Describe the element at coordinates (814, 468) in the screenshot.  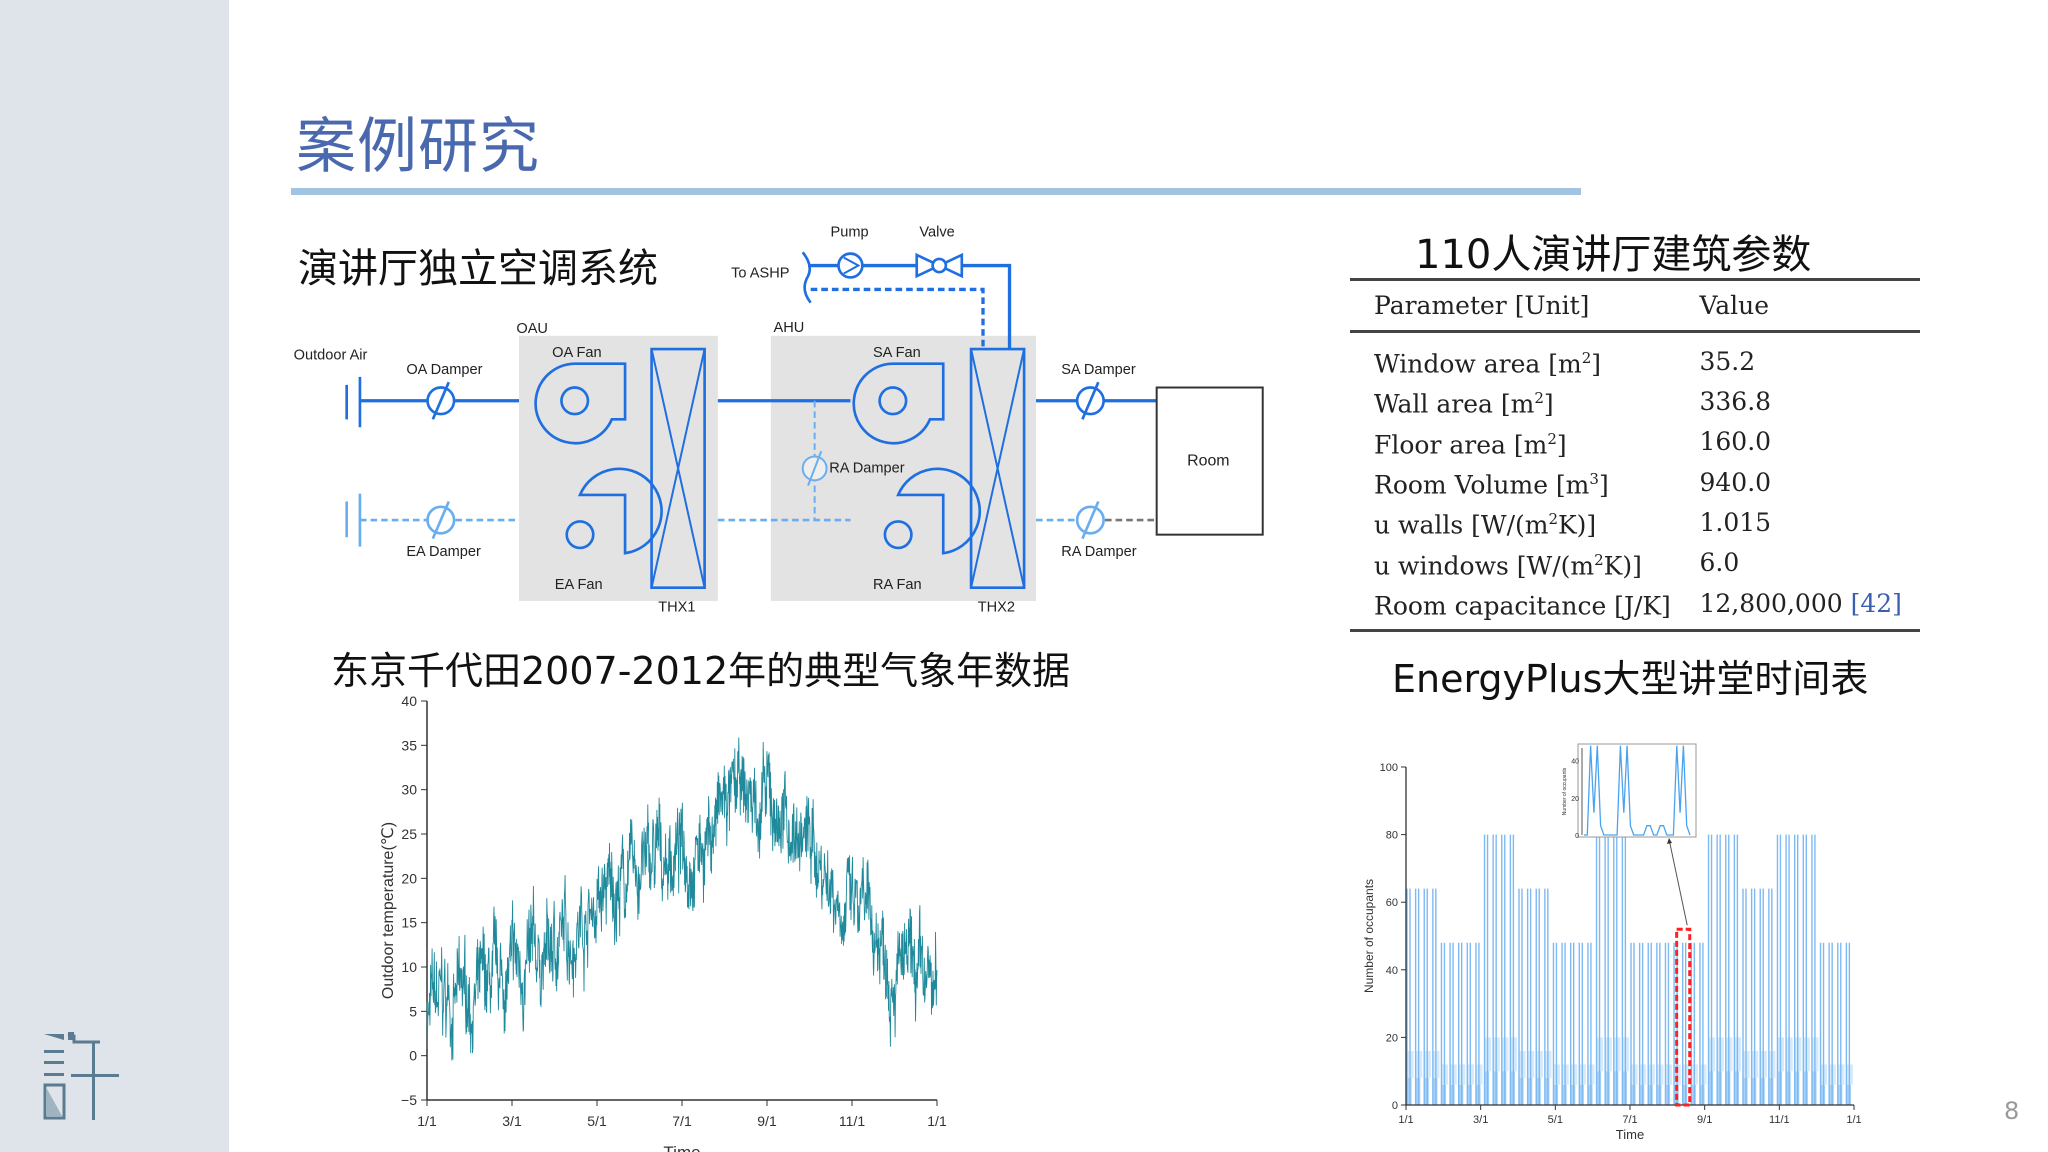
I see `ra-damper-inner-icon` at that location.